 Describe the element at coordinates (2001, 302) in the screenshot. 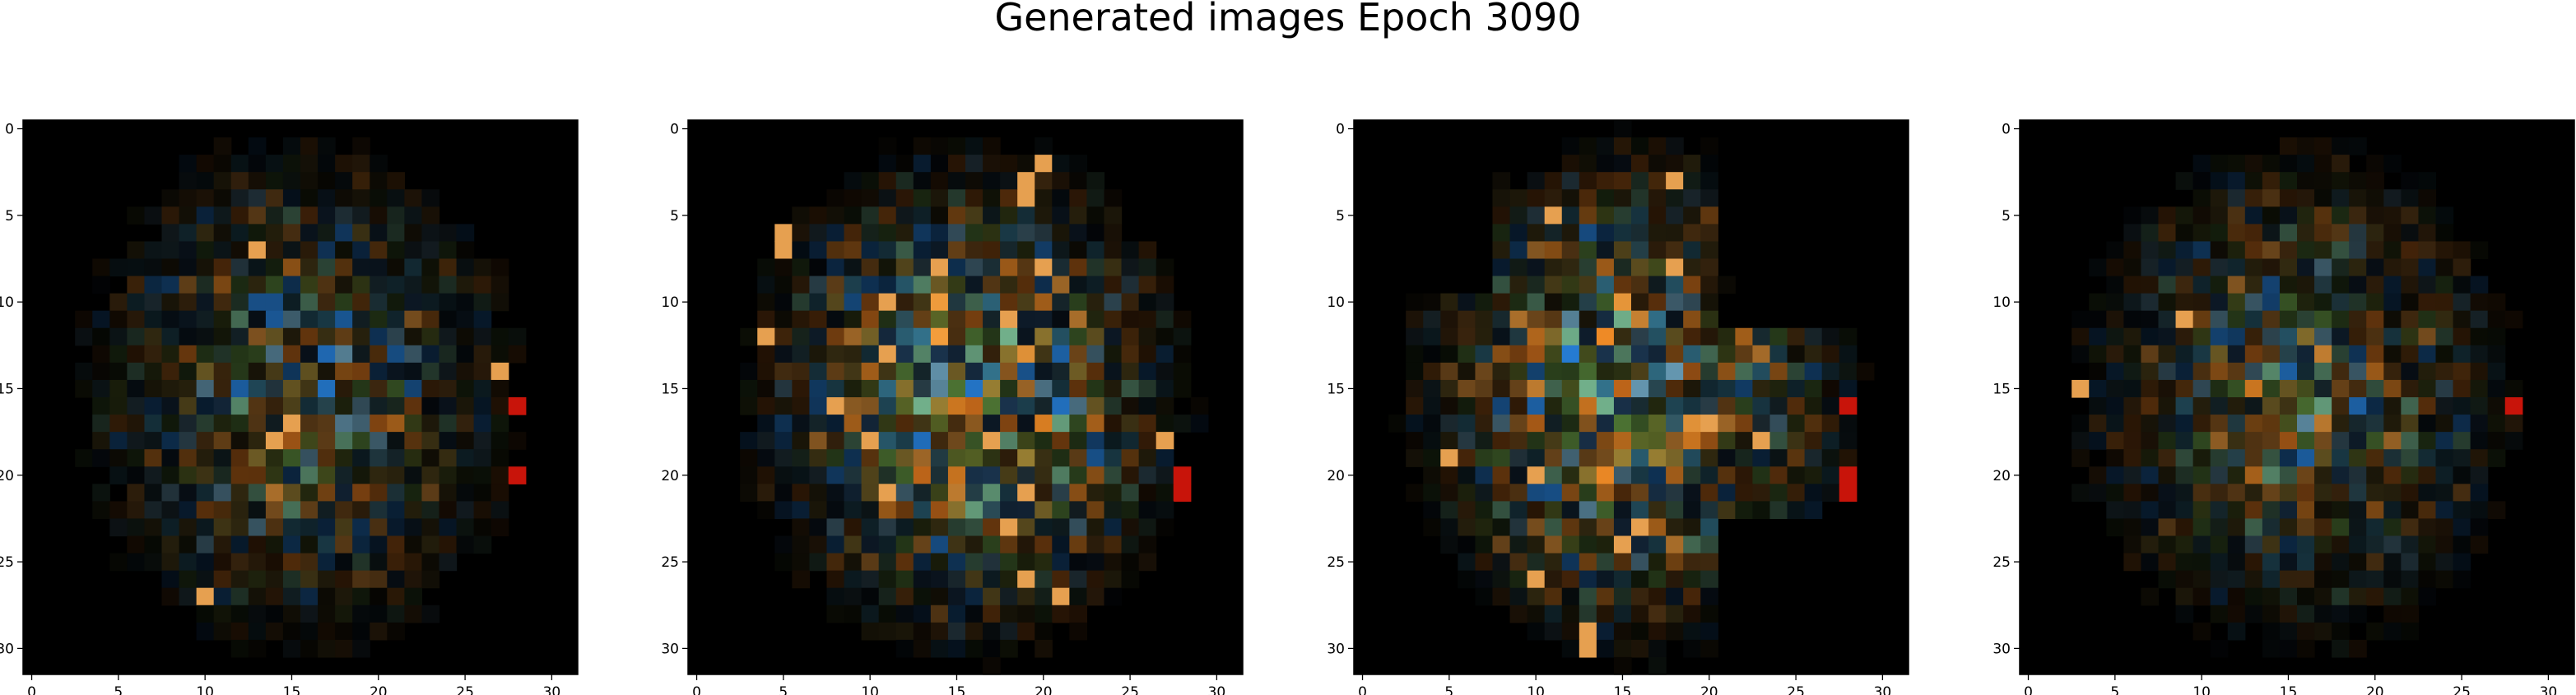

I see `y-tick-label: 10` at that location.